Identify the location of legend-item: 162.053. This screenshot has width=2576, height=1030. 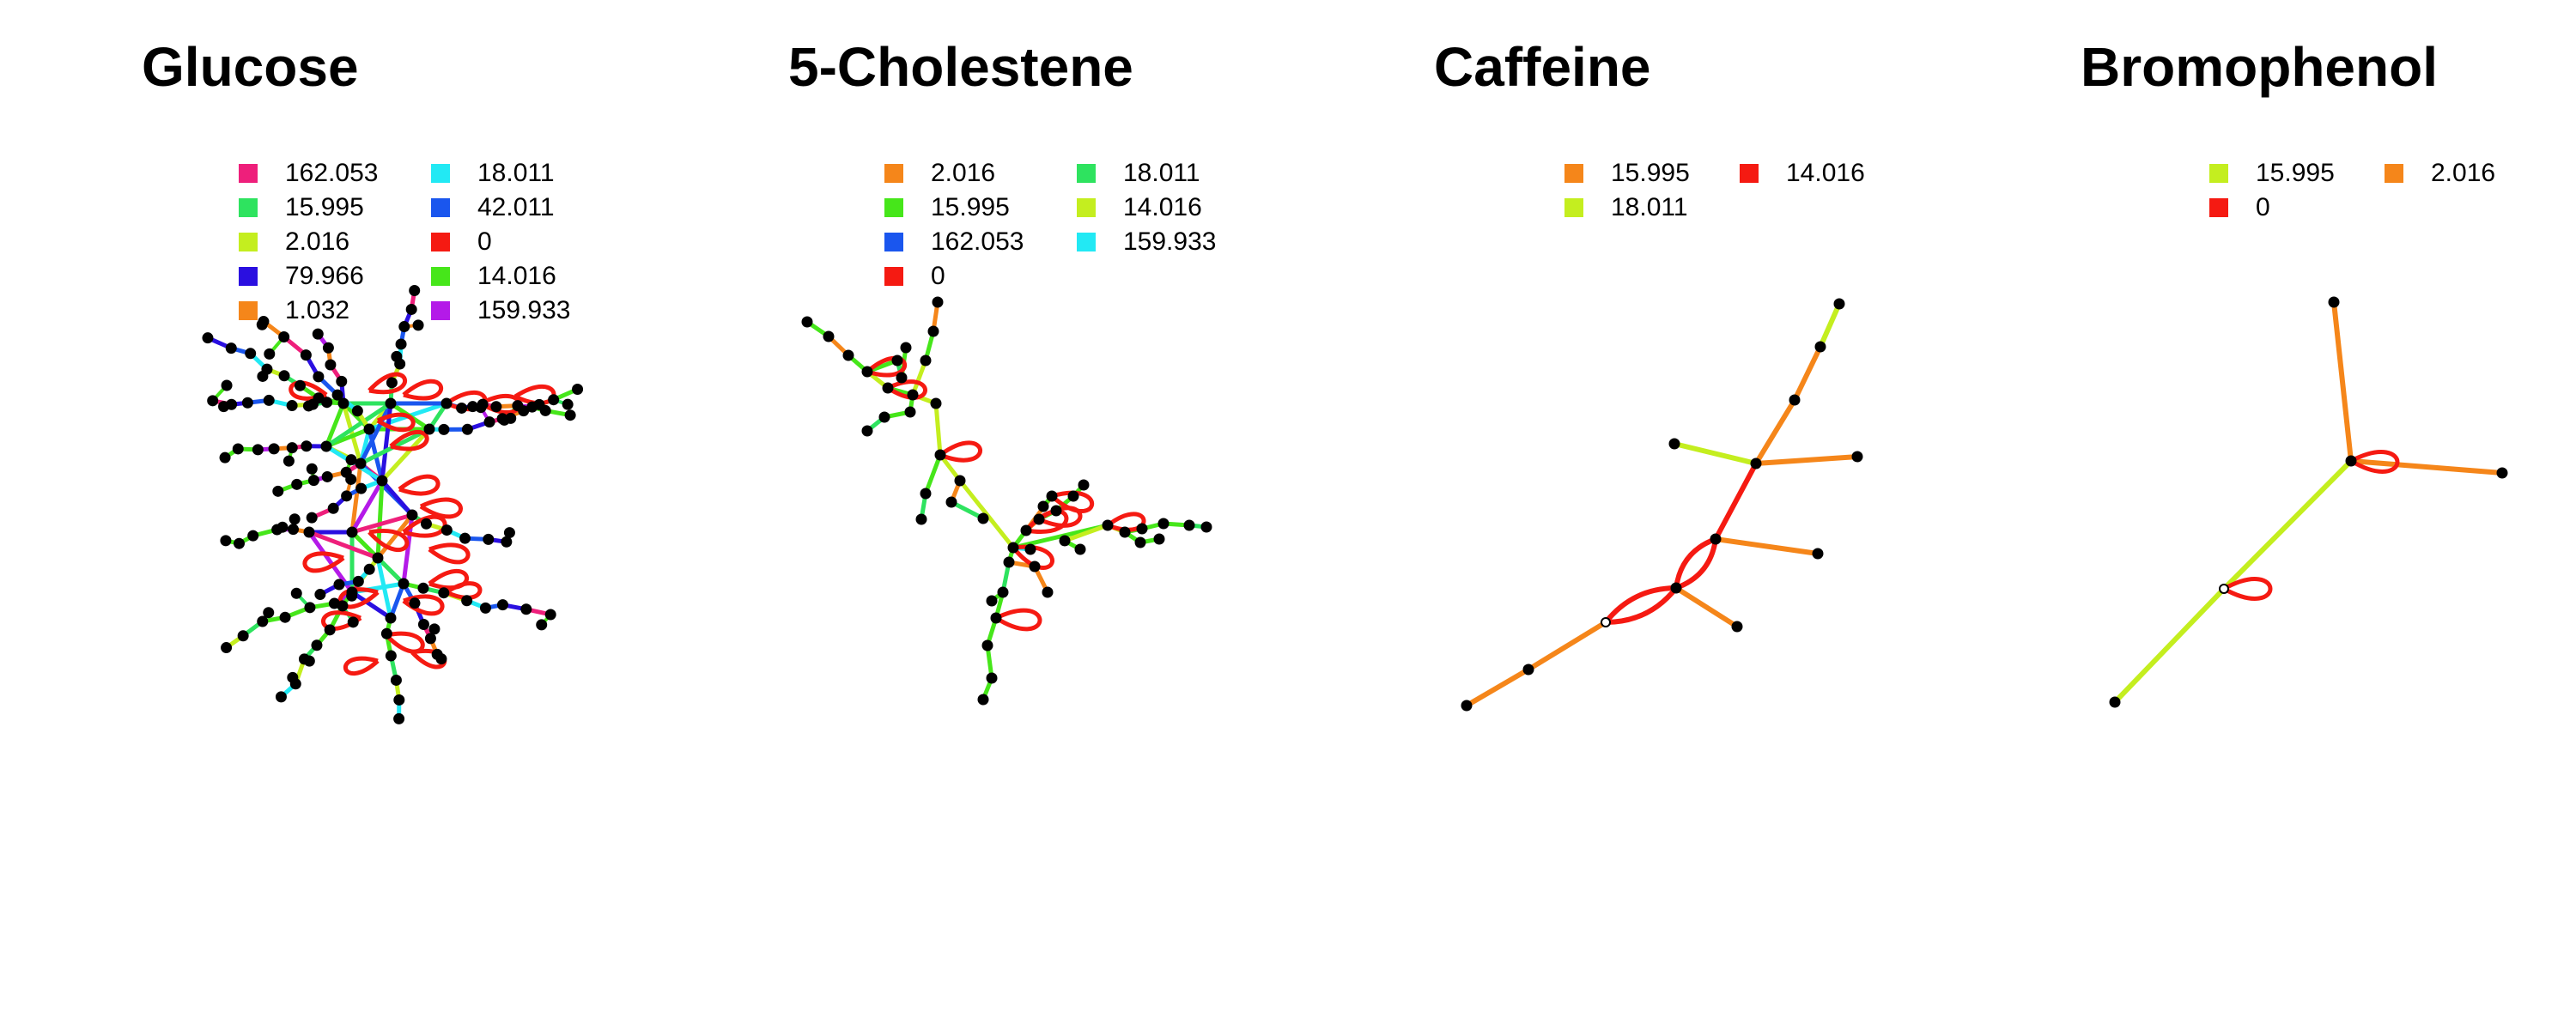
(970, 242).